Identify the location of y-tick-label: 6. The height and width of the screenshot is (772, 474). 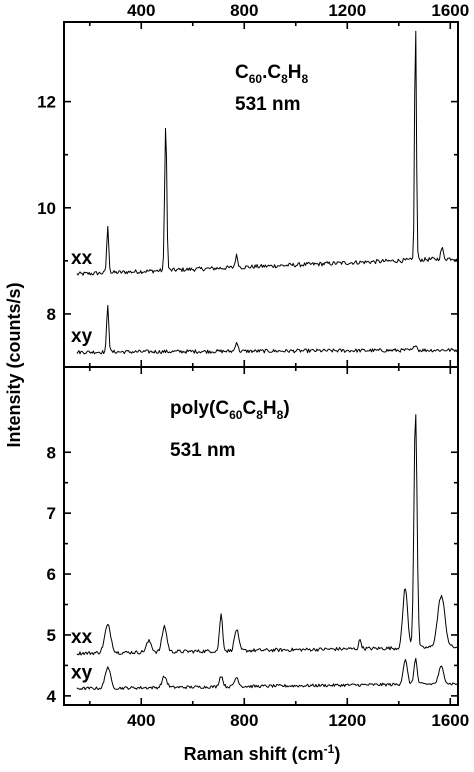
(51, 574).